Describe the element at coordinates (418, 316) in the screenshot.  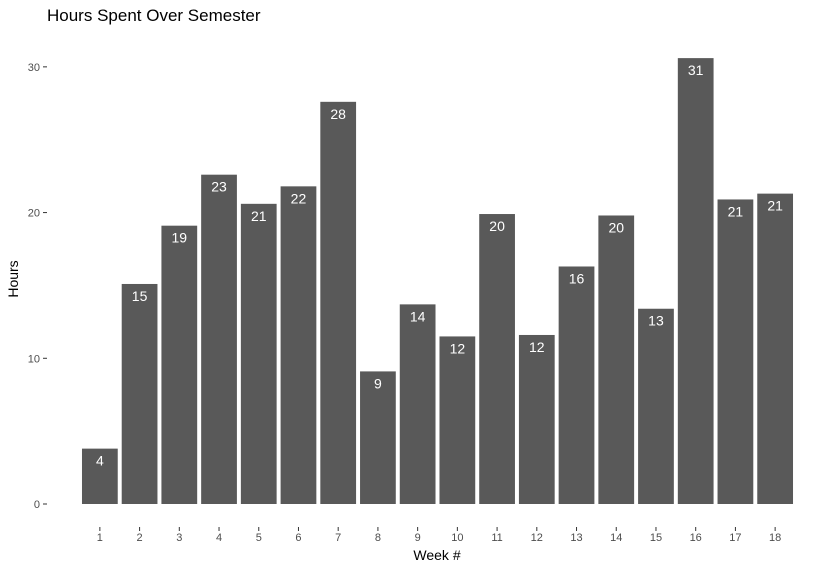
I see `bar-value-label: 14` at that location.